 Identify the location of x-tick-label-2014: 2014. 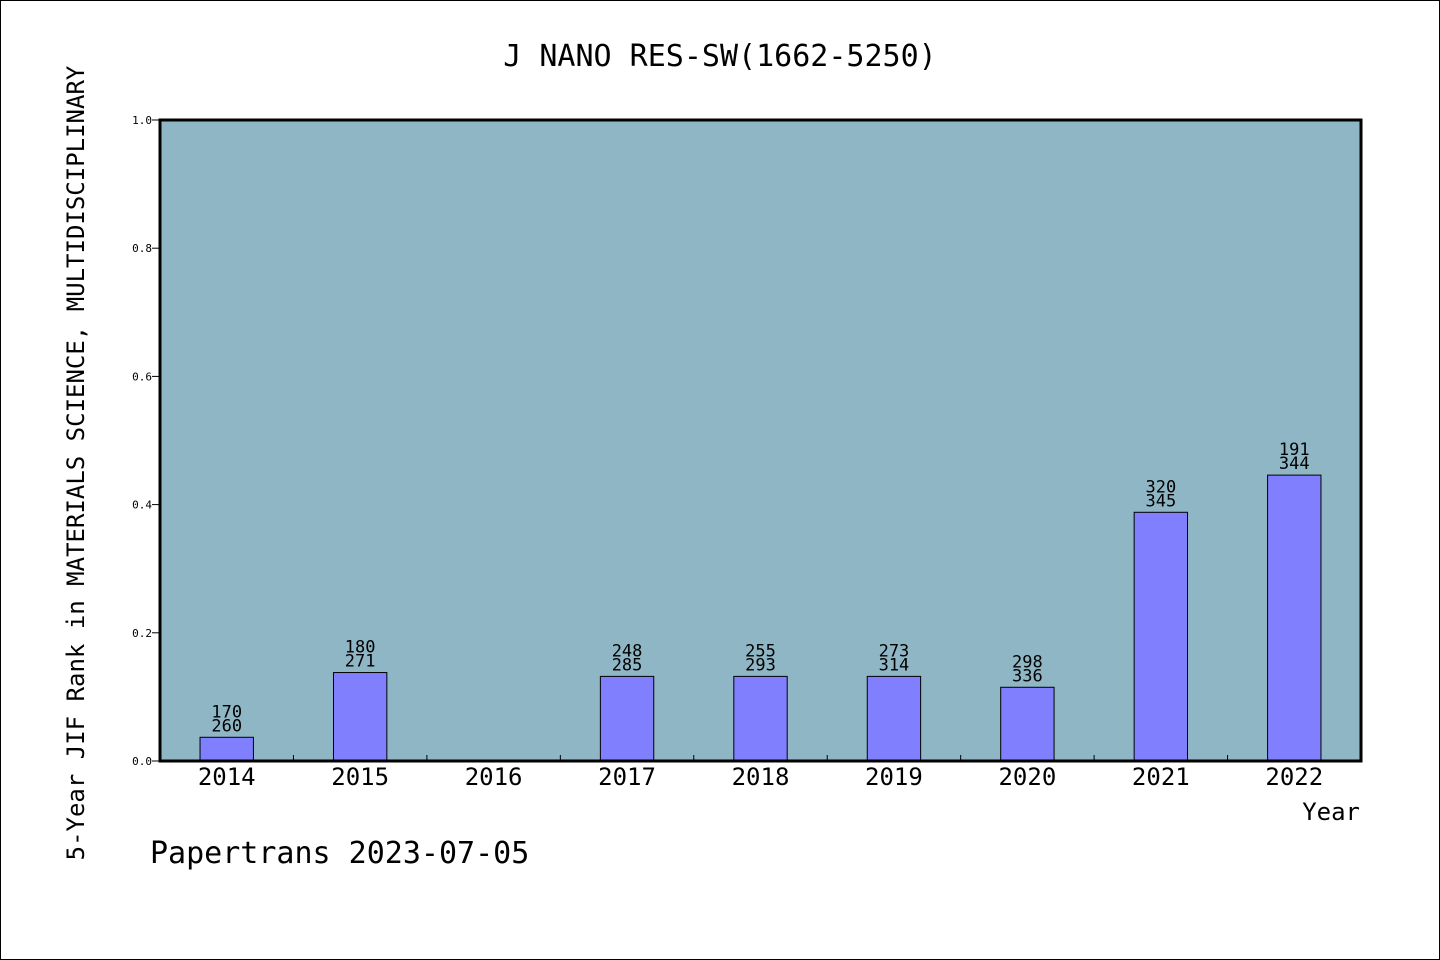
(227, 777).